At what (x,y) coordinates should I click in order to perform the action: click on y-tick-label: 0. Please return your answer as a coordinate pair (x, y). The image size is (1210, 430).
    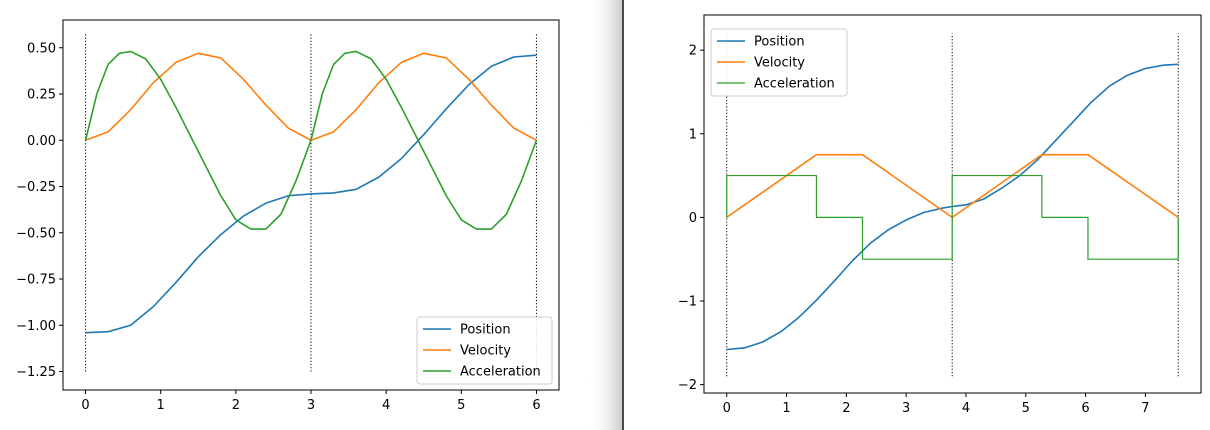
    Looking at the image, I should click on (693, 218).